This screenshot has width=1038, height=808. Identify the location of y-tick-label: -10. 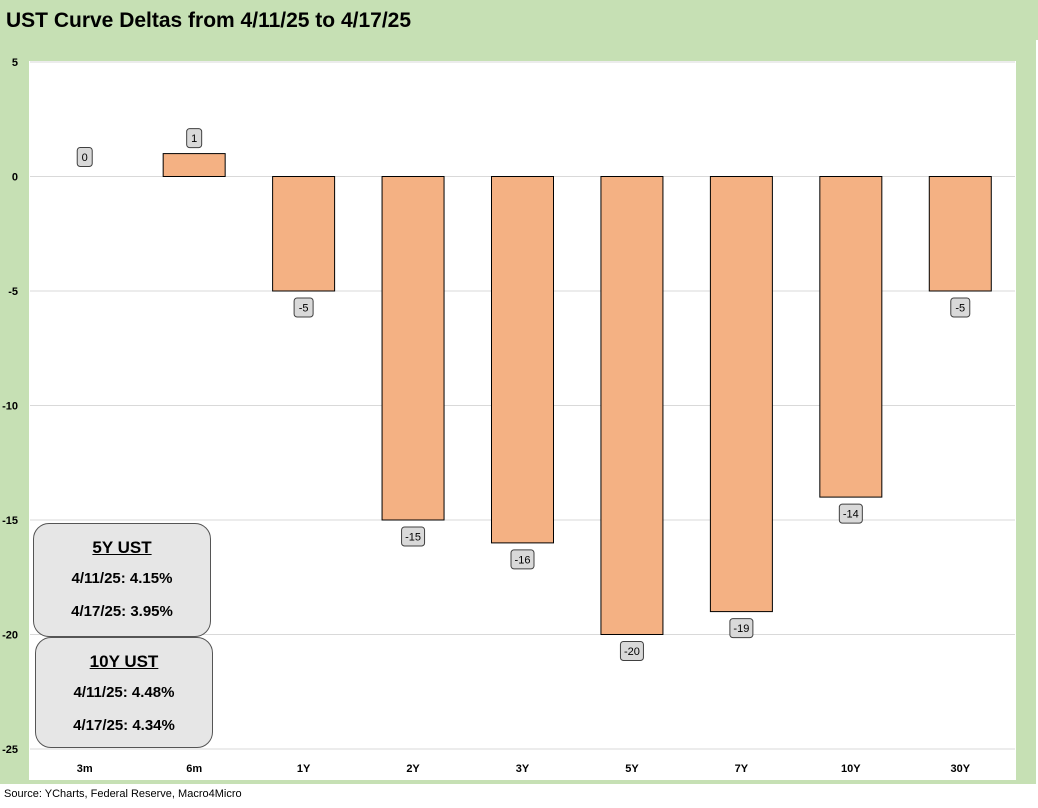
(10, 407).